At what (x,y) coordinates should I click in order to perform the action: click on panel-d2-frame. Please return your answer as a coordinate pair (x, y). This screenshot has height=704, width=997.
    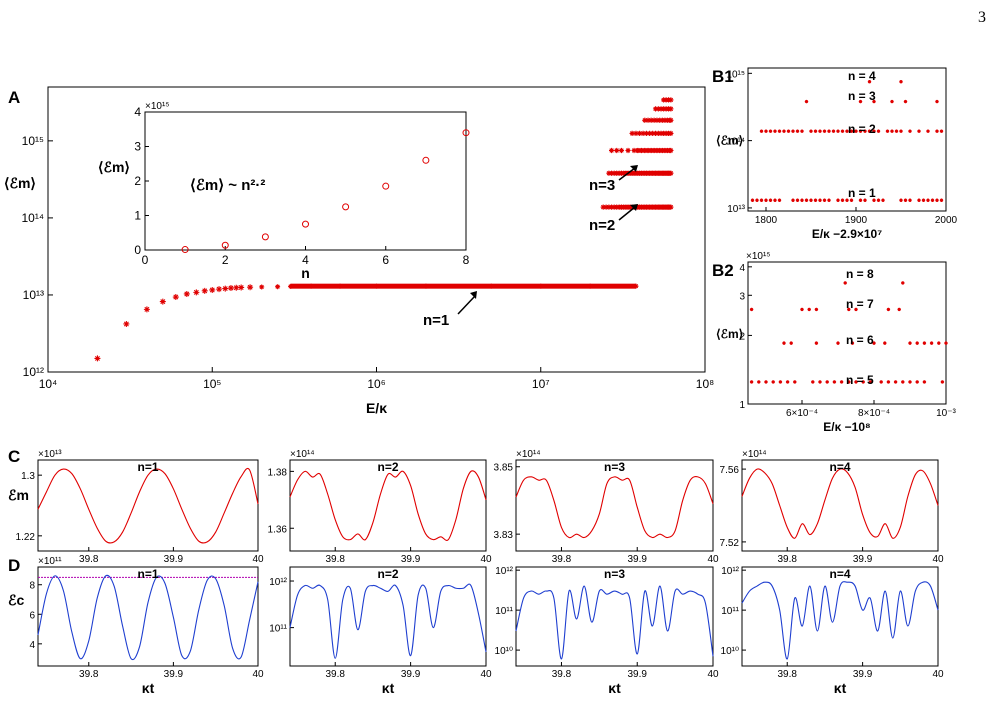
    Looking at the image, I should click on (388, 616).